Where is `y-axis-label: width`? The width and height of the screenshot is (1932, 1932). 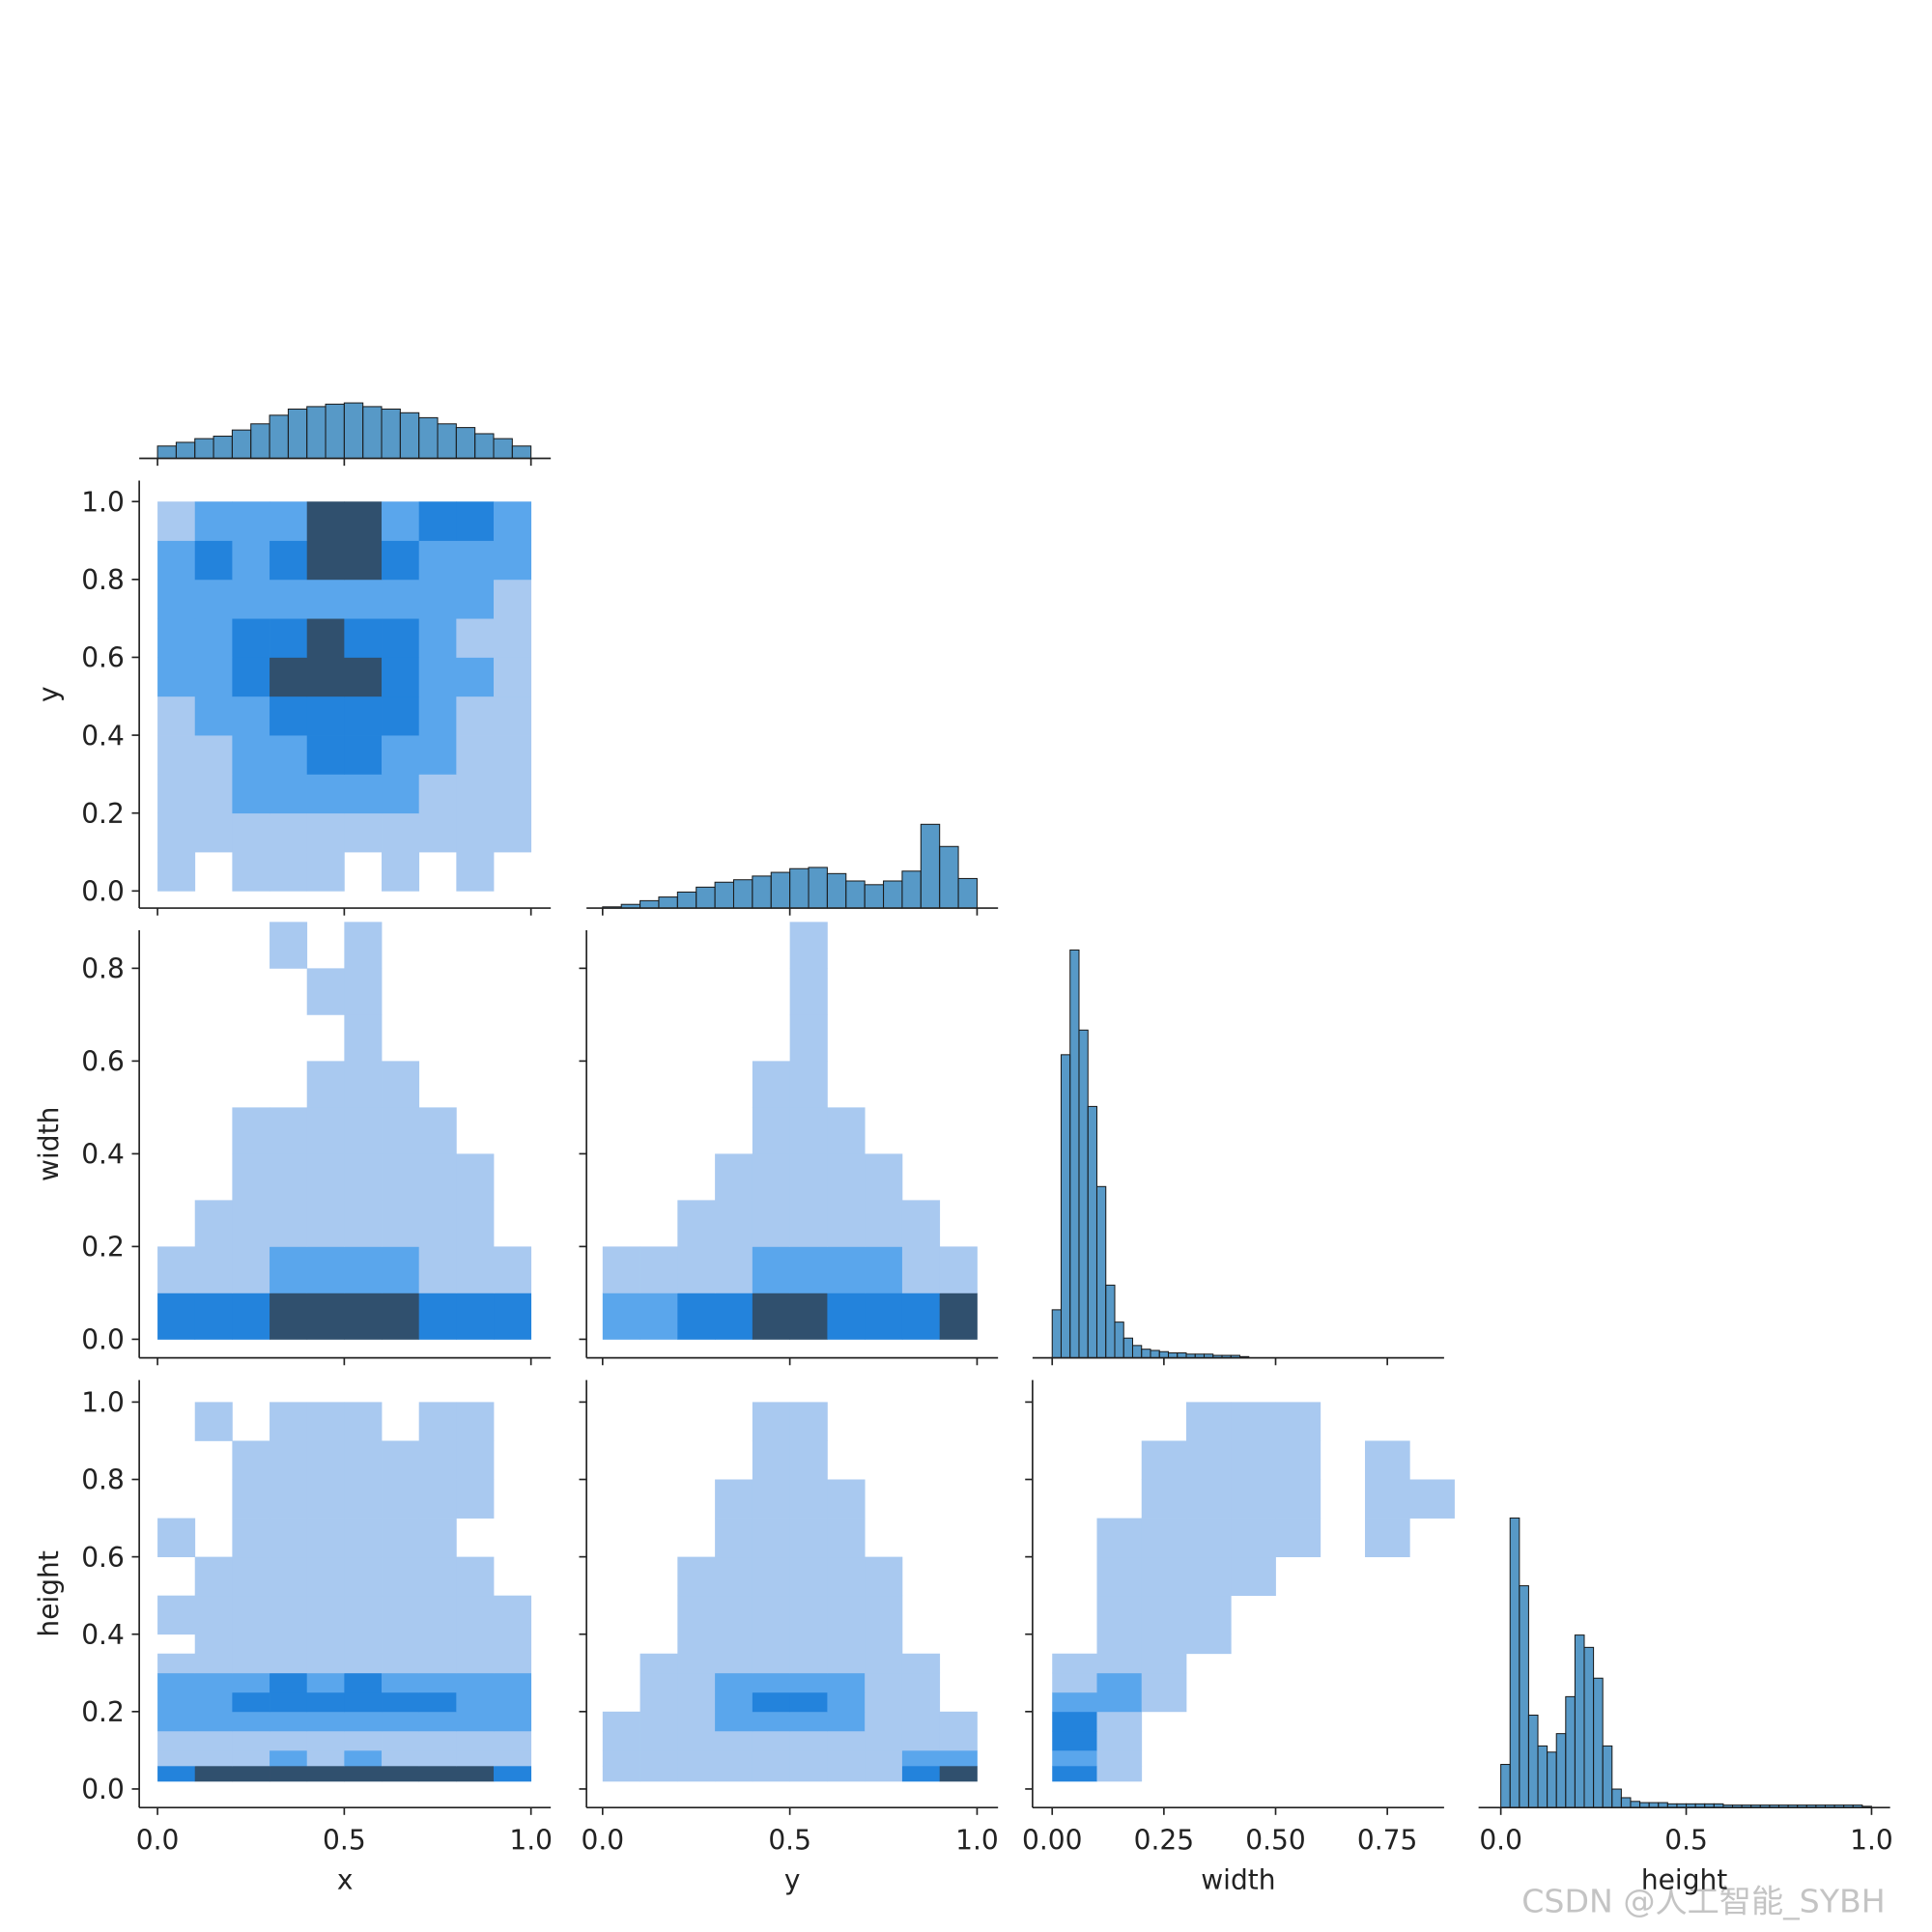
y-axis-label: width is located at coordinates (49, 1144).